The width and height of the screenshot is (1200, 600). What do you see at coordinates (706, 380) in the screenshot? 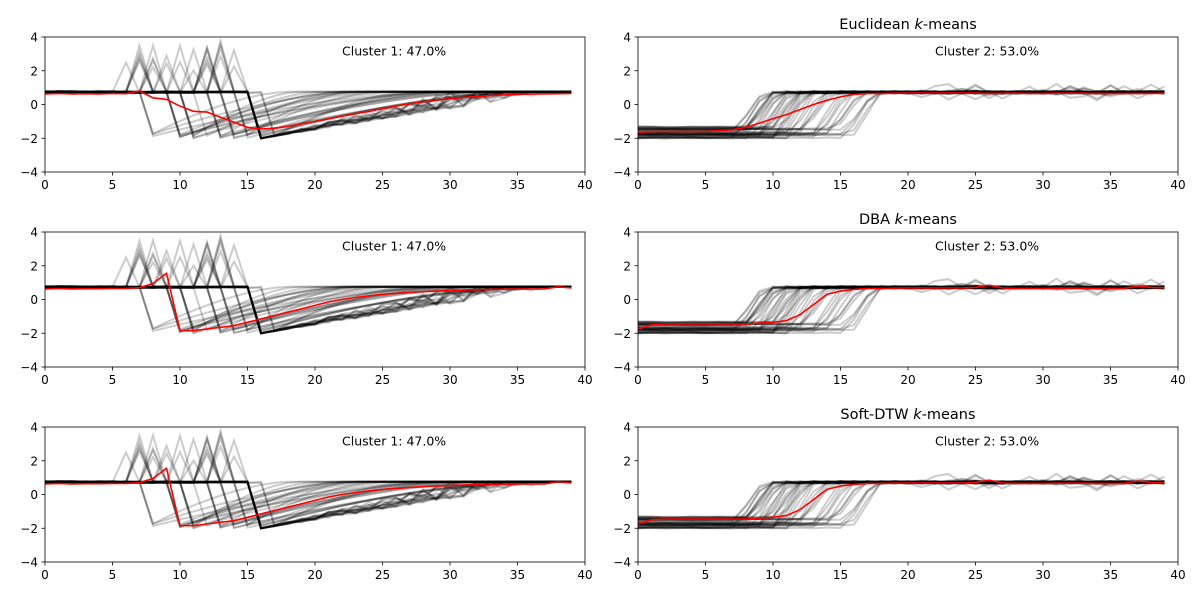
I see `x-tick-label: 5` at bounding box center [706, 380].